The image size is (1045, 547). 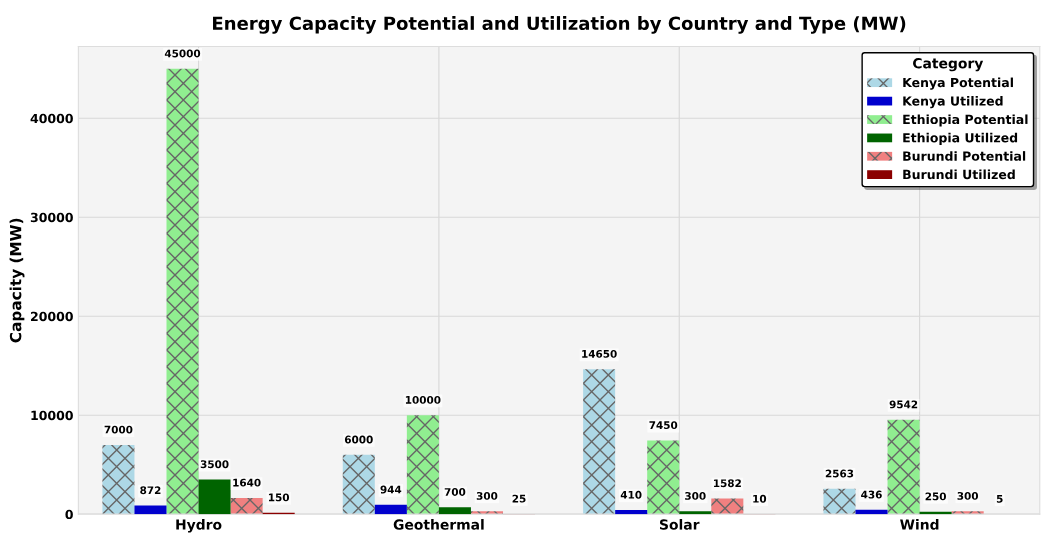 I want to click on data-label: 45000, so click(x=182, y=53).